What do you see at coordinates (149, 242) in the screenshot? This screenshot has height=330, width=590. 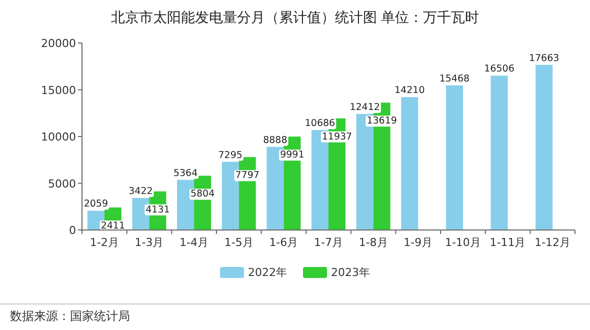 I see `x-tick-label: 1-3月` at bounding box center [149, 242].